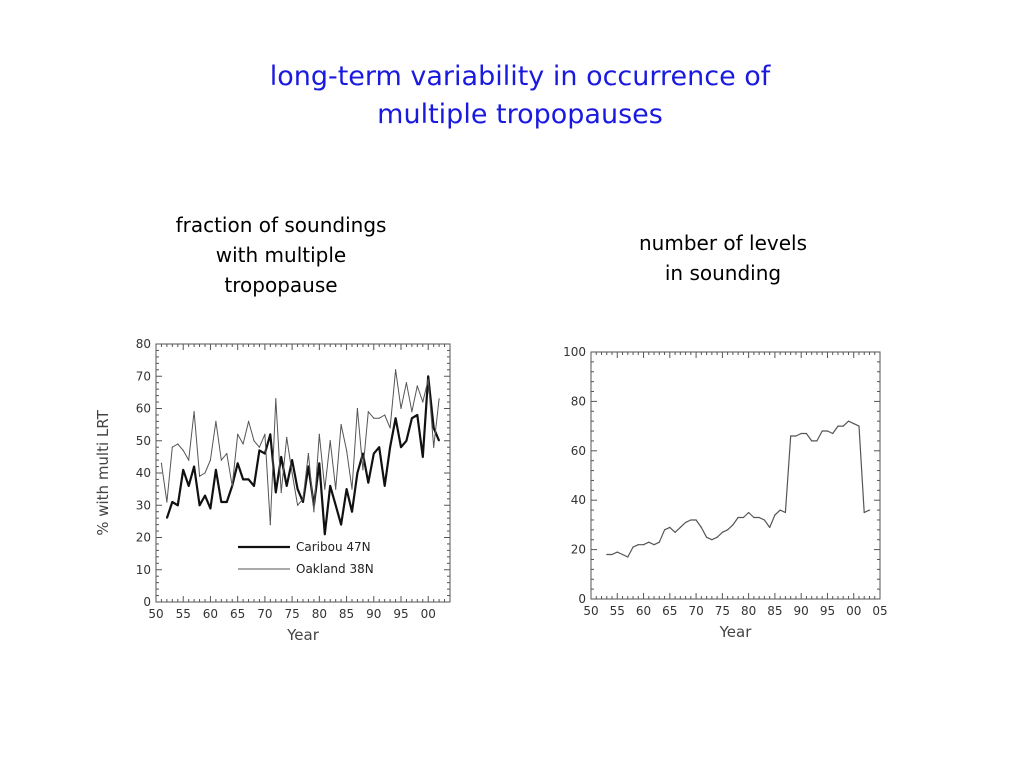 Image resolution: width=1024 pixels, height=768 pixels. What do you see at coordinates (736, 632) in the screenshot?
I see `x-axis-label: Year` at bounding box center [736, 632].